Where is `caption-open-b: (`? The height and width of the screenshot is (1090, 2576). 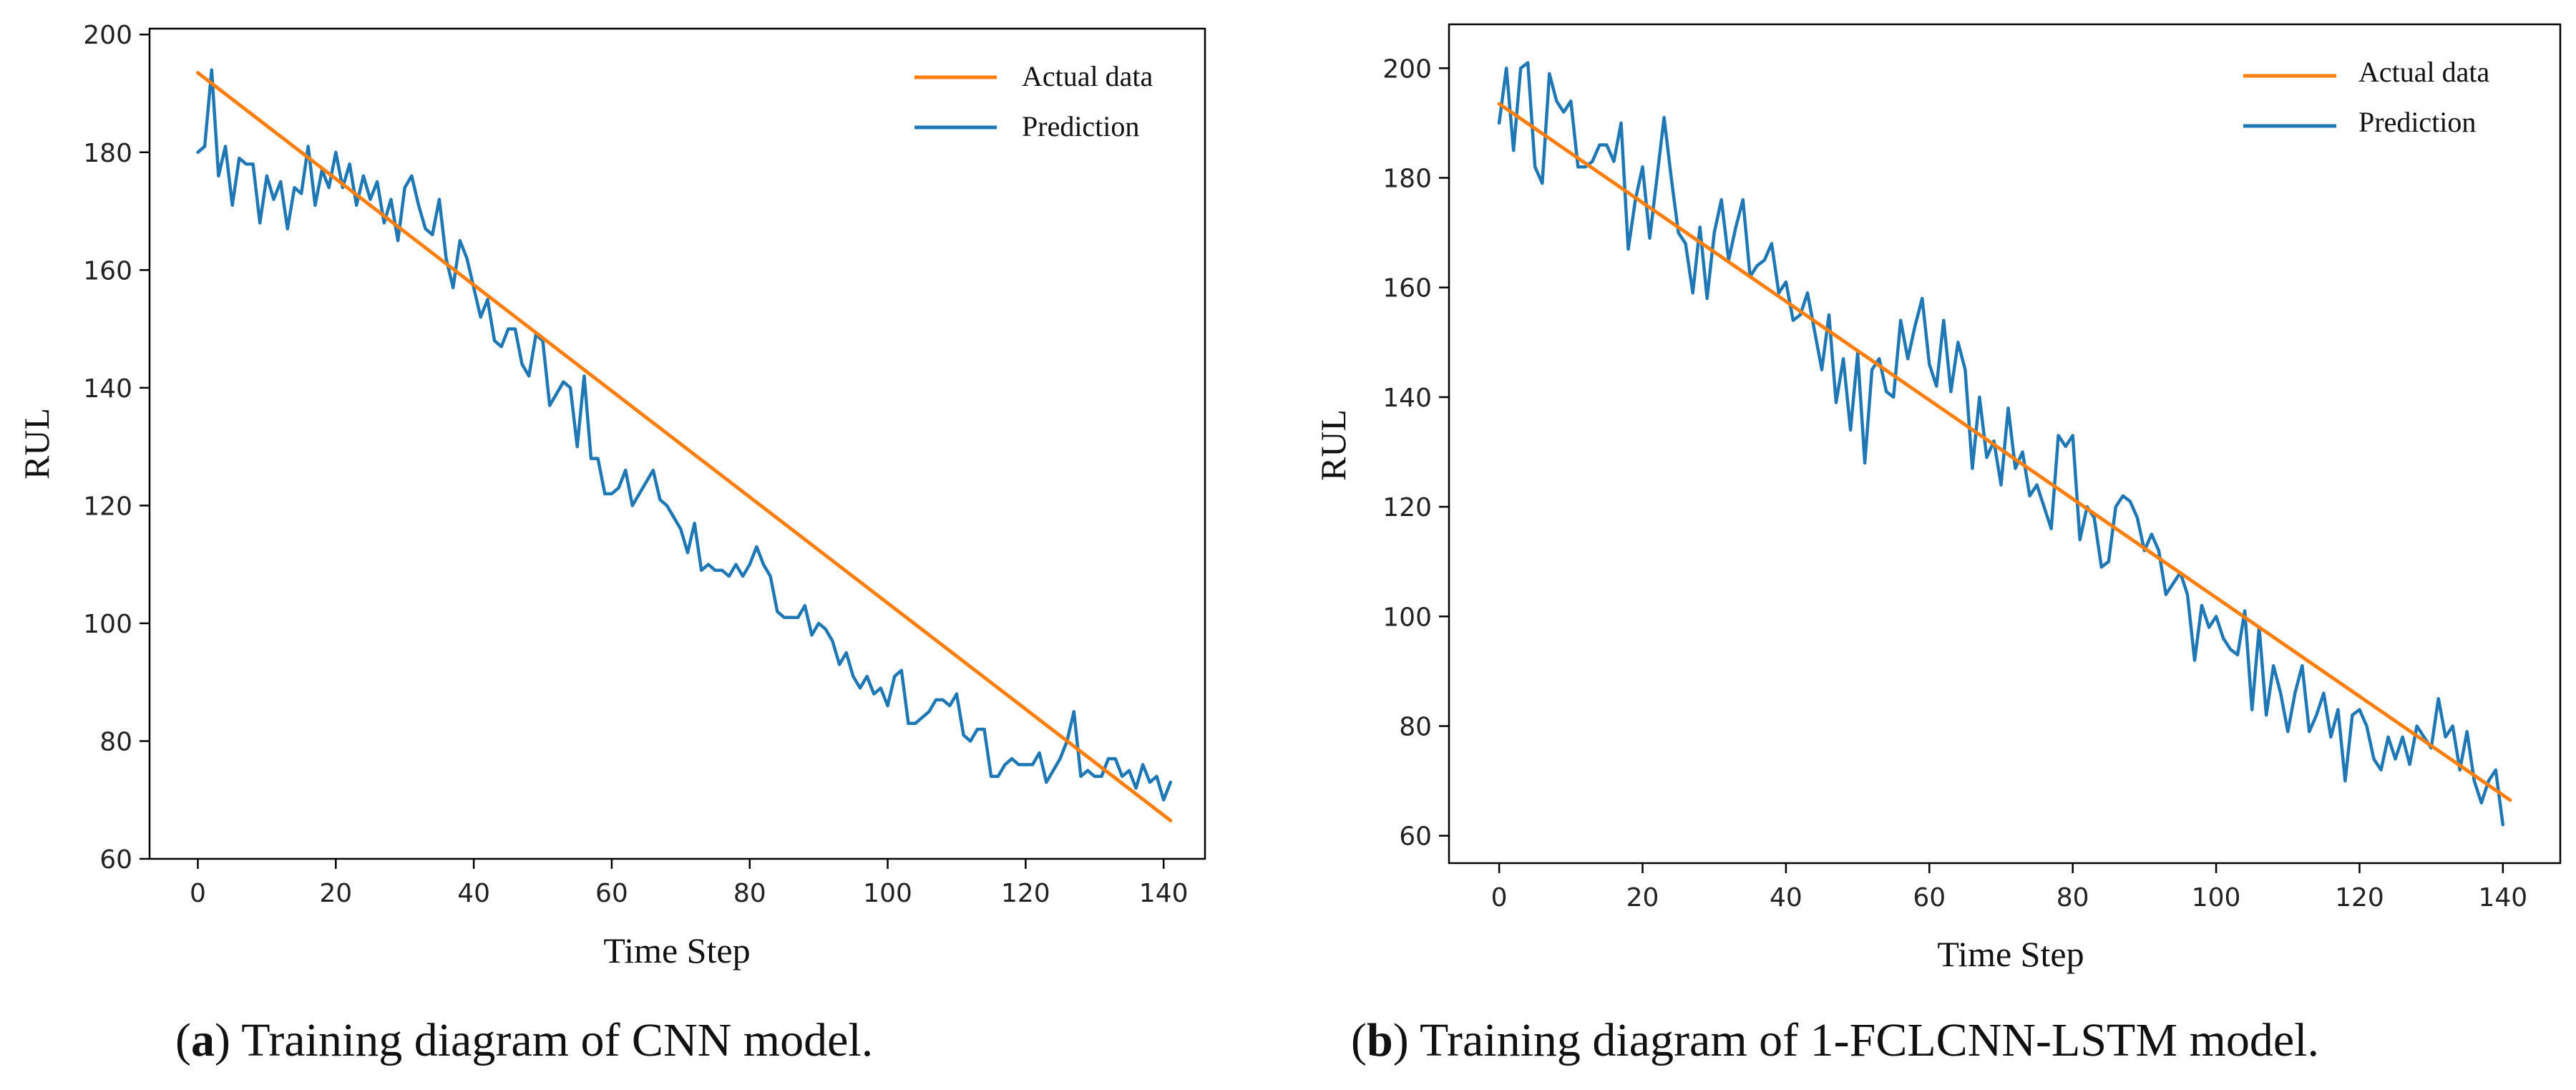 caption-open-b: ( is located at coordinates (1359, 1040).